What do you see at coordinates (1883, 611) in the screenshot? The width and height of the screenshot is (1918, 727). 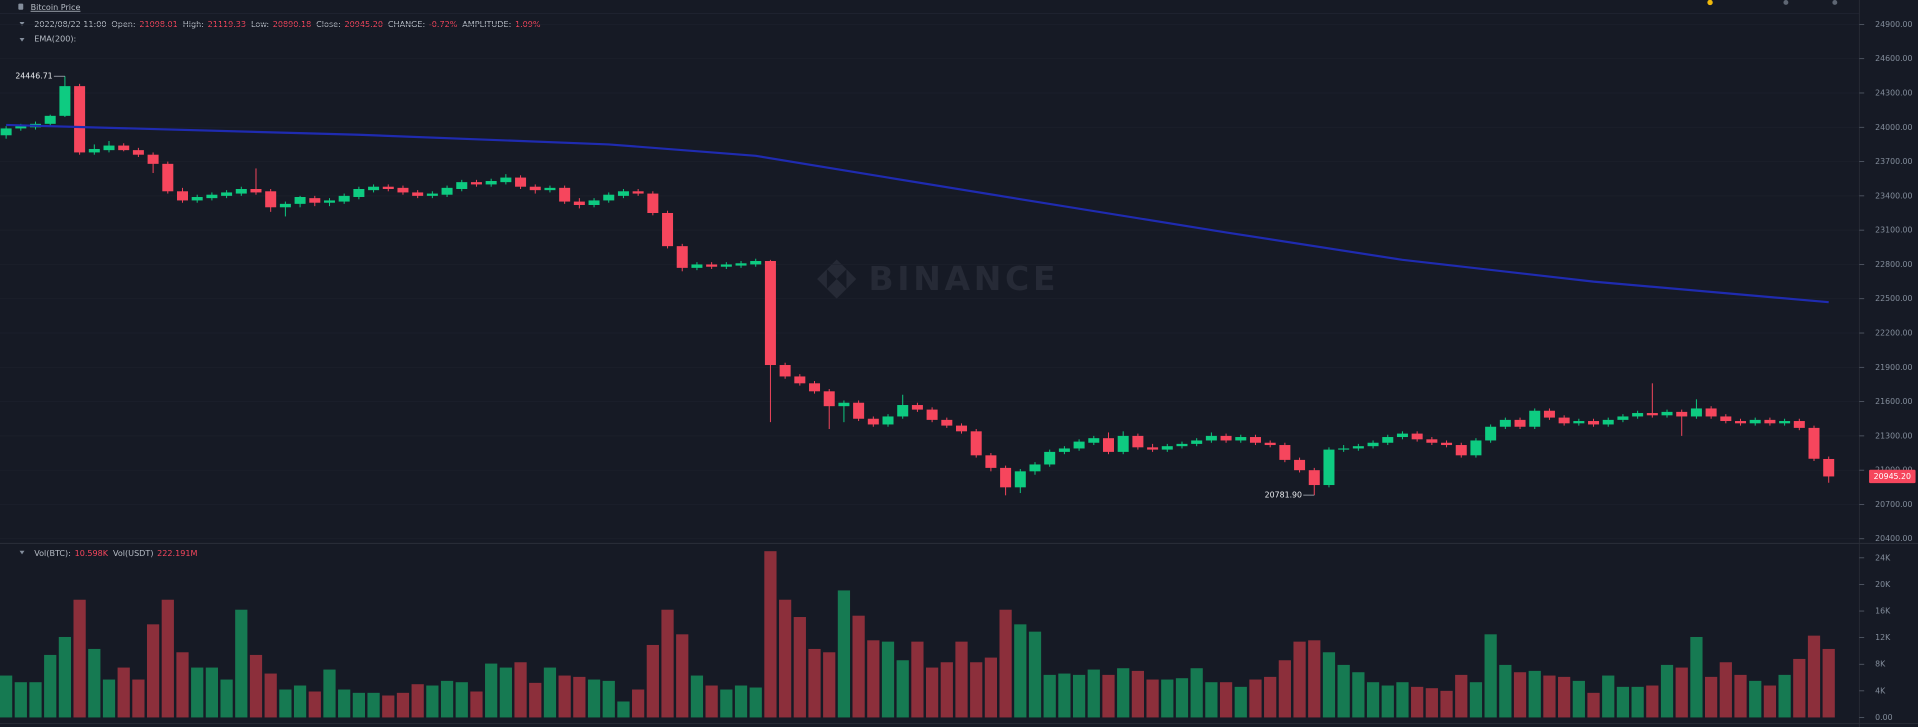 I see `y2-tick-label: 16K` at bounding box center [1883, 611].